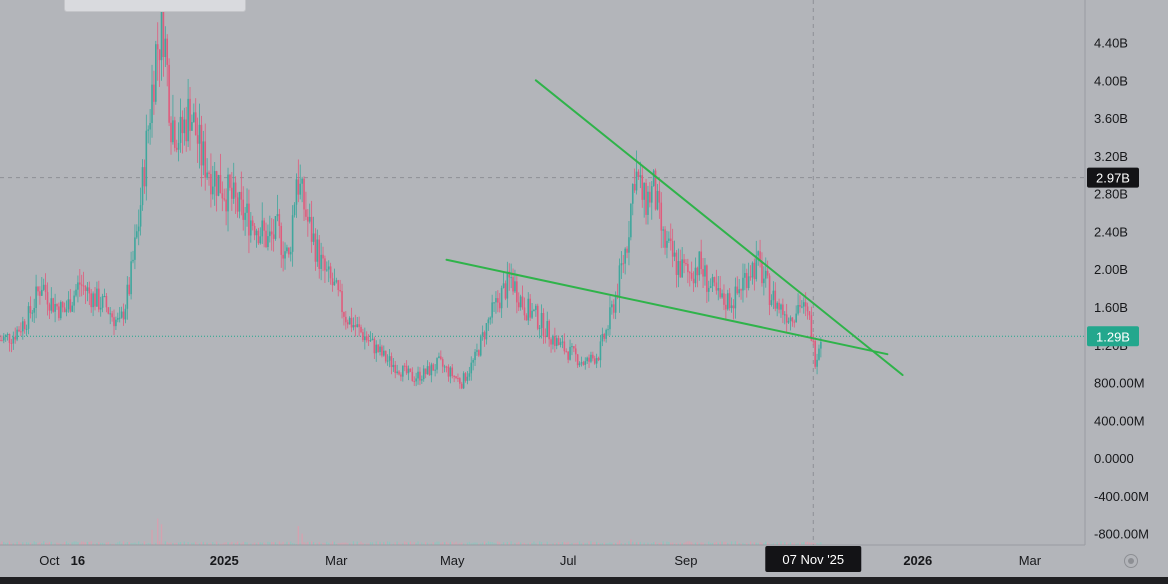 This screenshot has width=1168, height=584. I want to click on volume-spike, so click(619, 542).